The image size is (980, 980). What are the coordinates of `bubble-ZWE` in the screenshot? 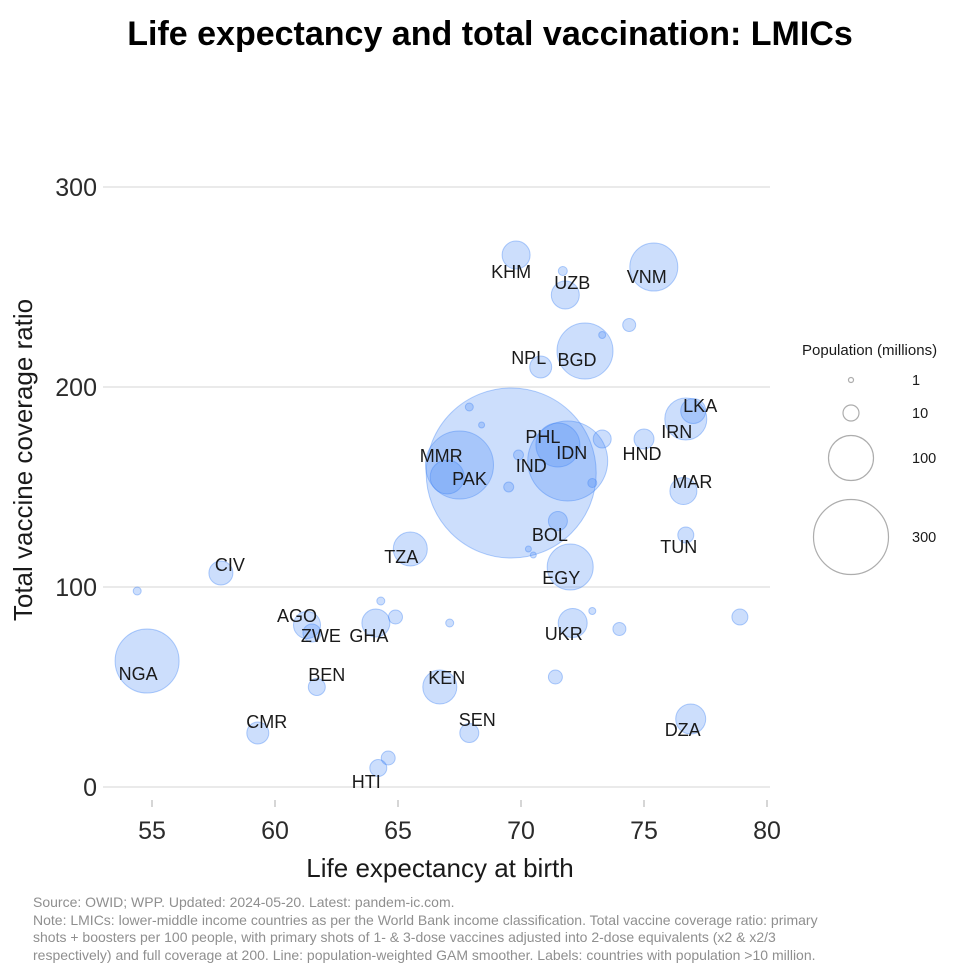 It's located at (312, 633).